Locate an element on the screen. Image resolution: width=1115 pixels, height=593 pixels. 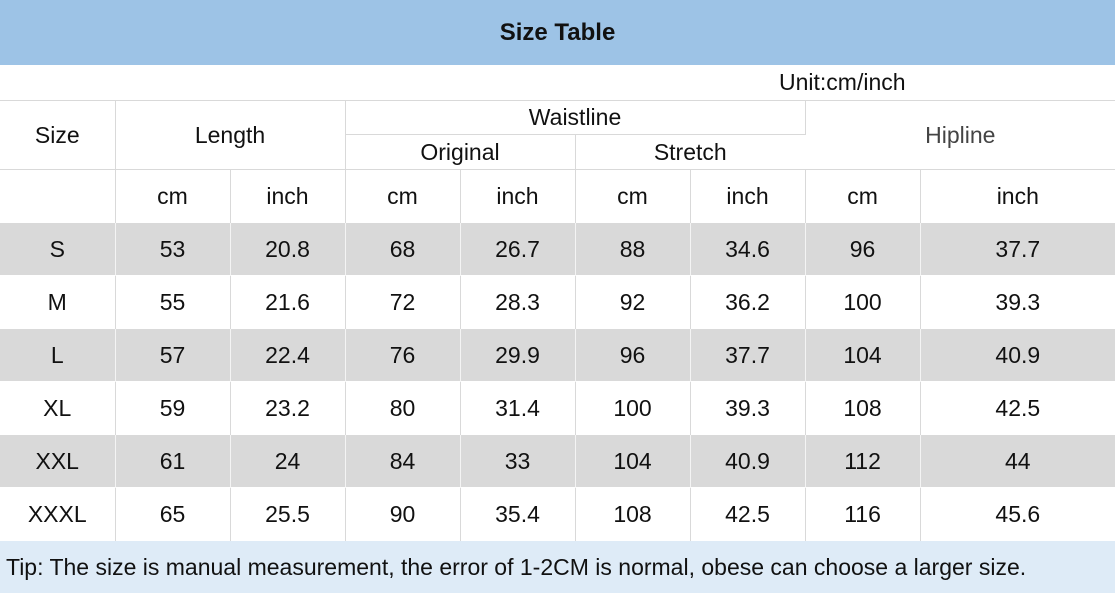
waistline-header: Waistline is located at coordinates (575, 117).